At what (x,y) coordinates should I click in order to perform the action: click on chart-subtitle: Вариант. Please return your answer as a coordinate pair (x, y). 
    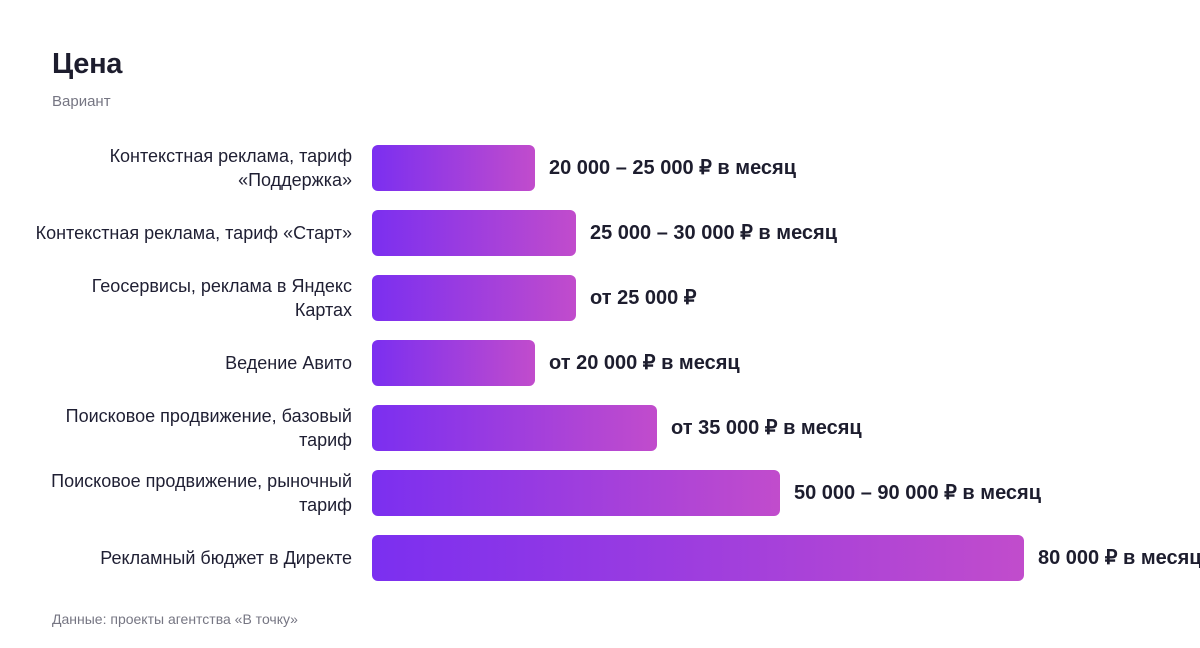
    Looking at the image, I should click on (81, 101).